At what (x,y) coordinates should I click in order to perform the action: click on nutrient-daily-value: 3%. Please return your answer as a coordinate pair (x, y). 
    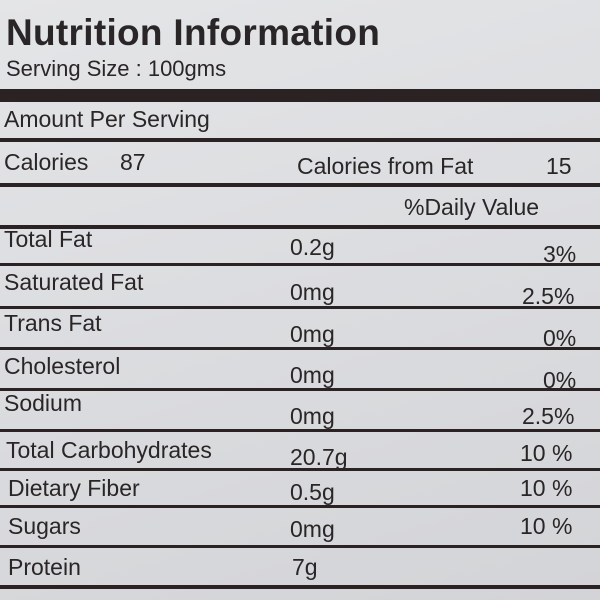
    Looking at the image, I should click on (560, 254).